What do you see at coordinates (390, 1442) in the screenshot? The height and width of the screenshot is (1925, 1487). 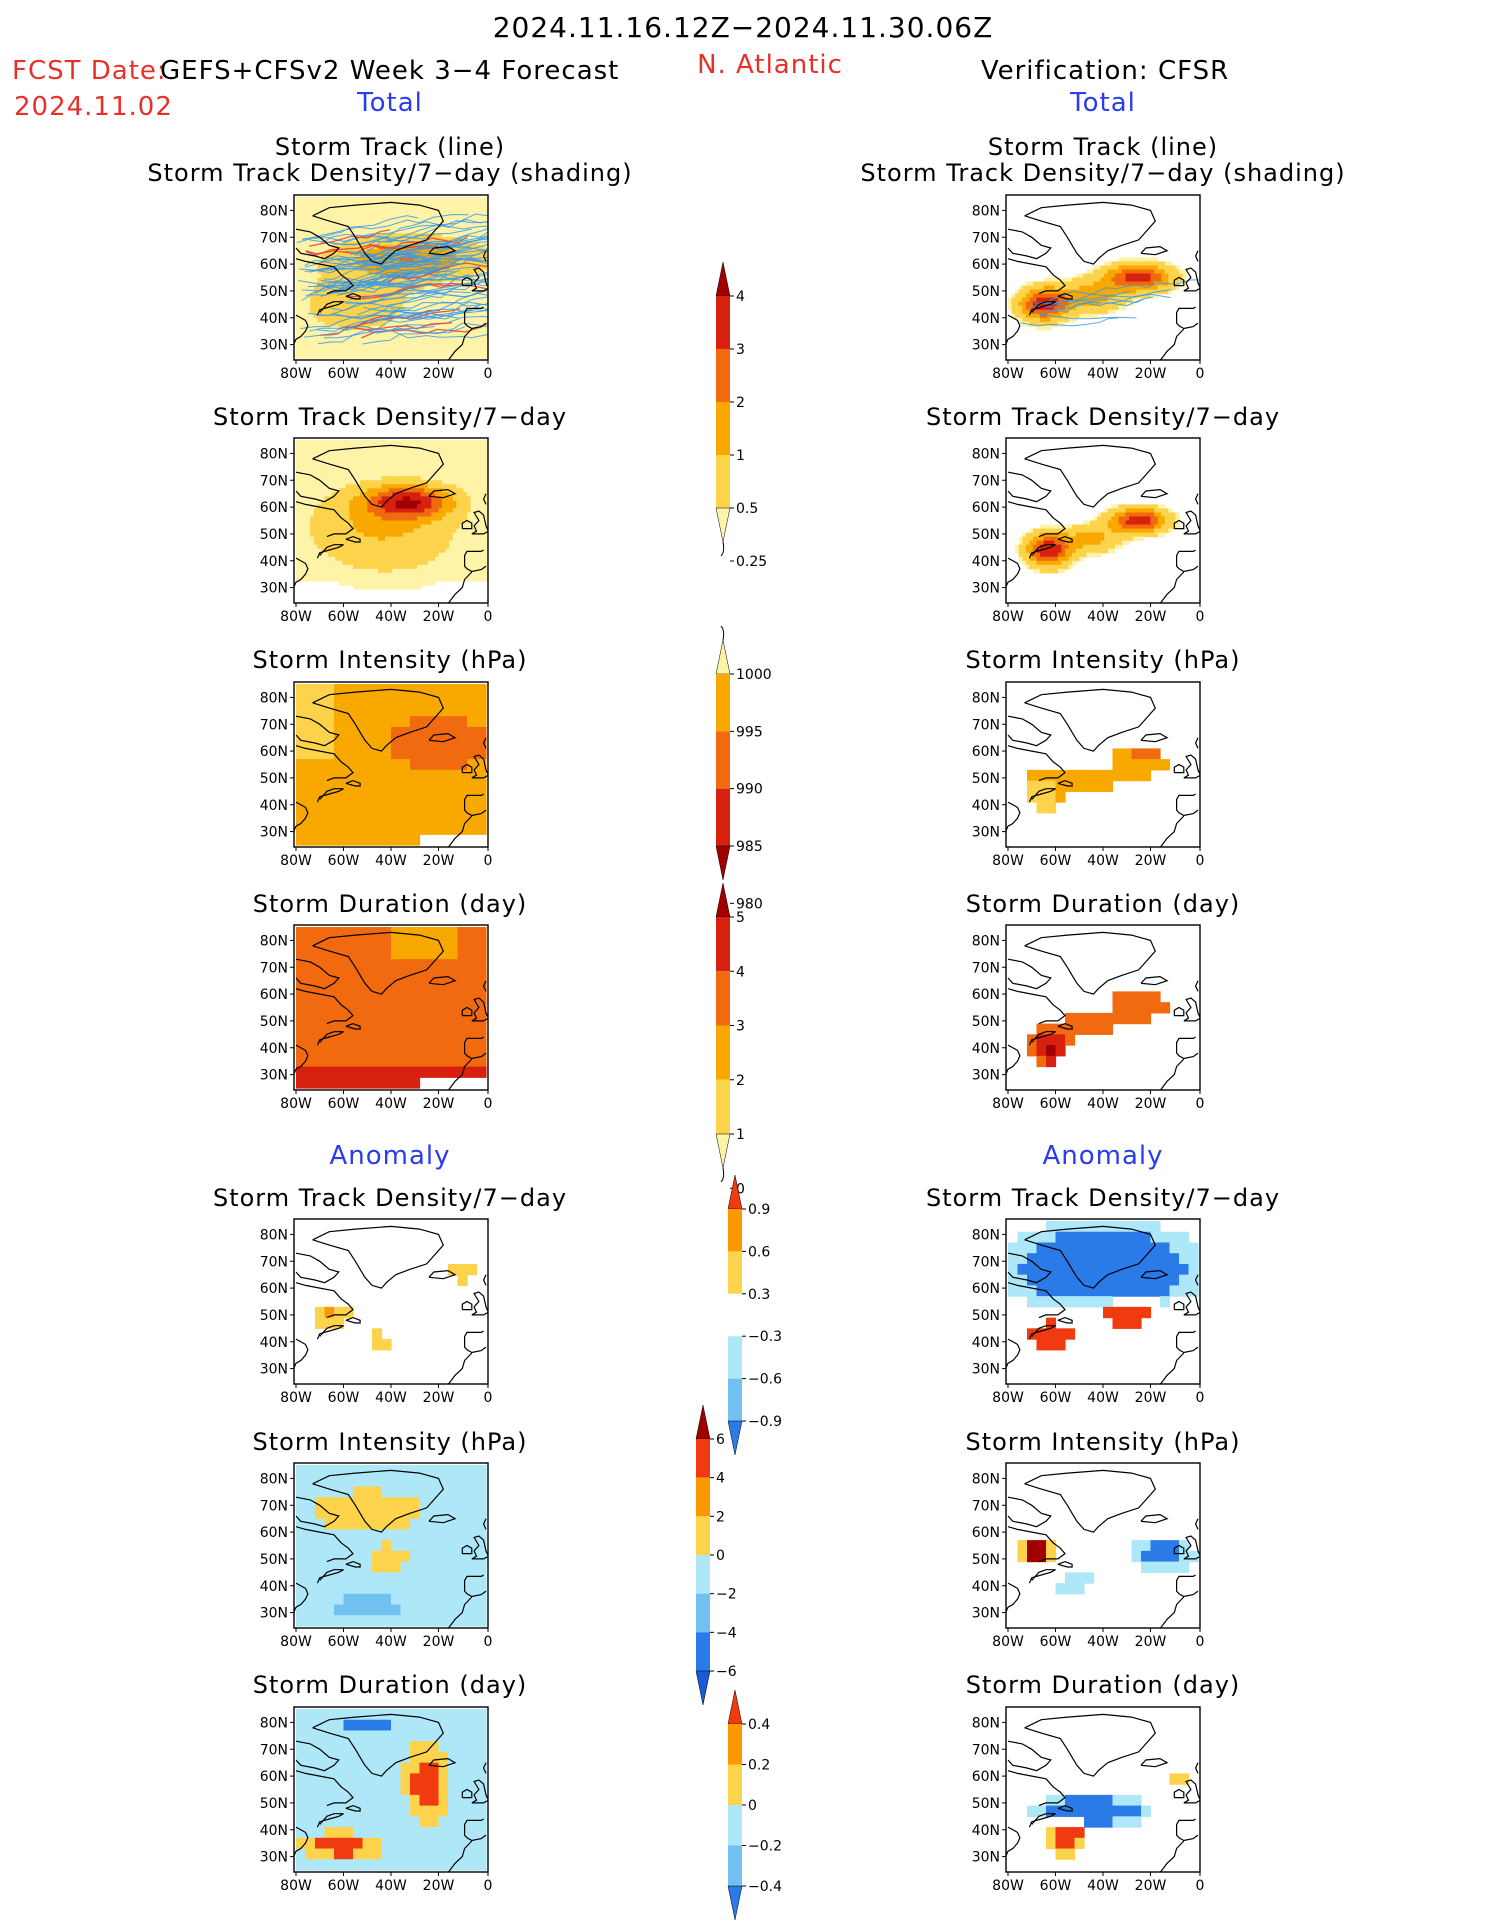 I see `panel-title-anom-intensity-left: Storm Intensity (hPa)` at bounding box center [390, 1442].